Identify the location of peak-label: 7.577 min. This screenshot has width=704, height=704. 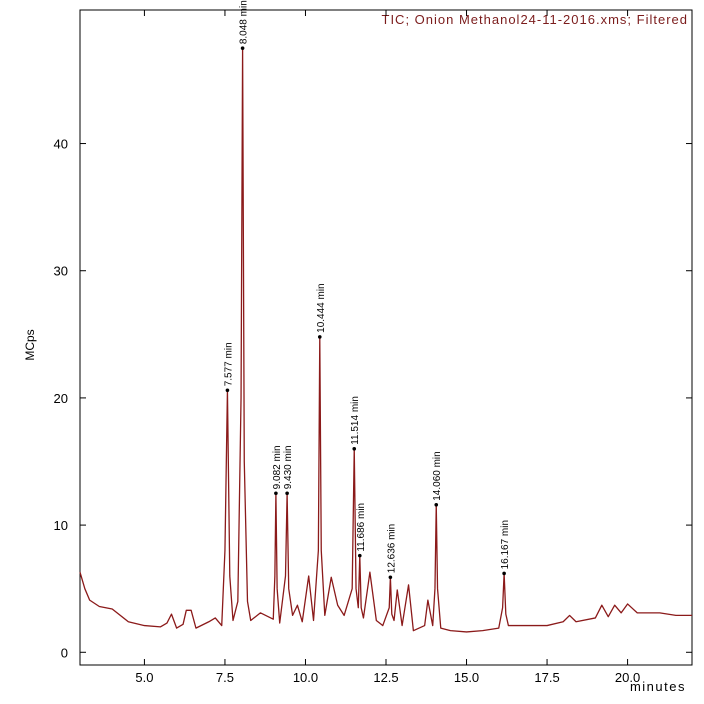
(228, 364).